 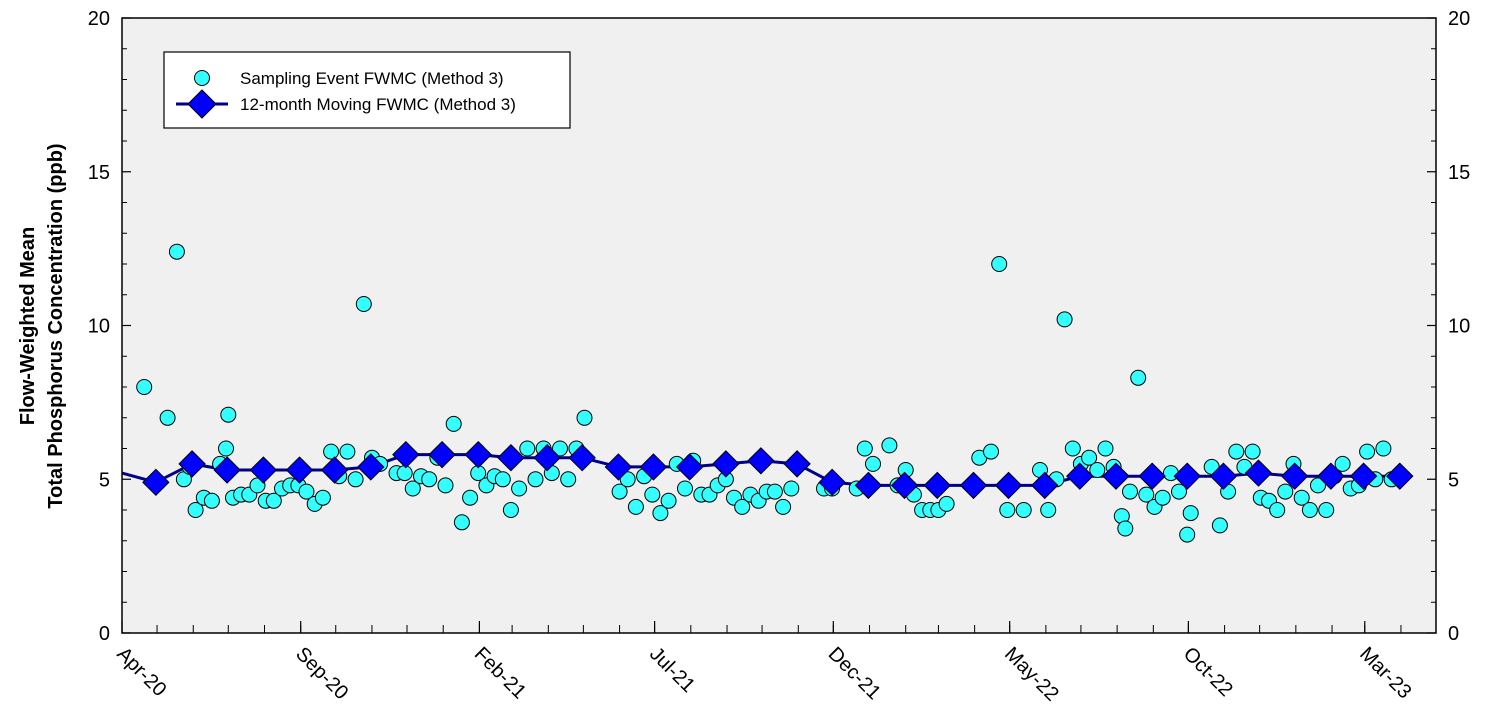 What do you see at coordinates (367, 90) in the screenshot?
I see `legend-box` at bounding box center [367, 90].